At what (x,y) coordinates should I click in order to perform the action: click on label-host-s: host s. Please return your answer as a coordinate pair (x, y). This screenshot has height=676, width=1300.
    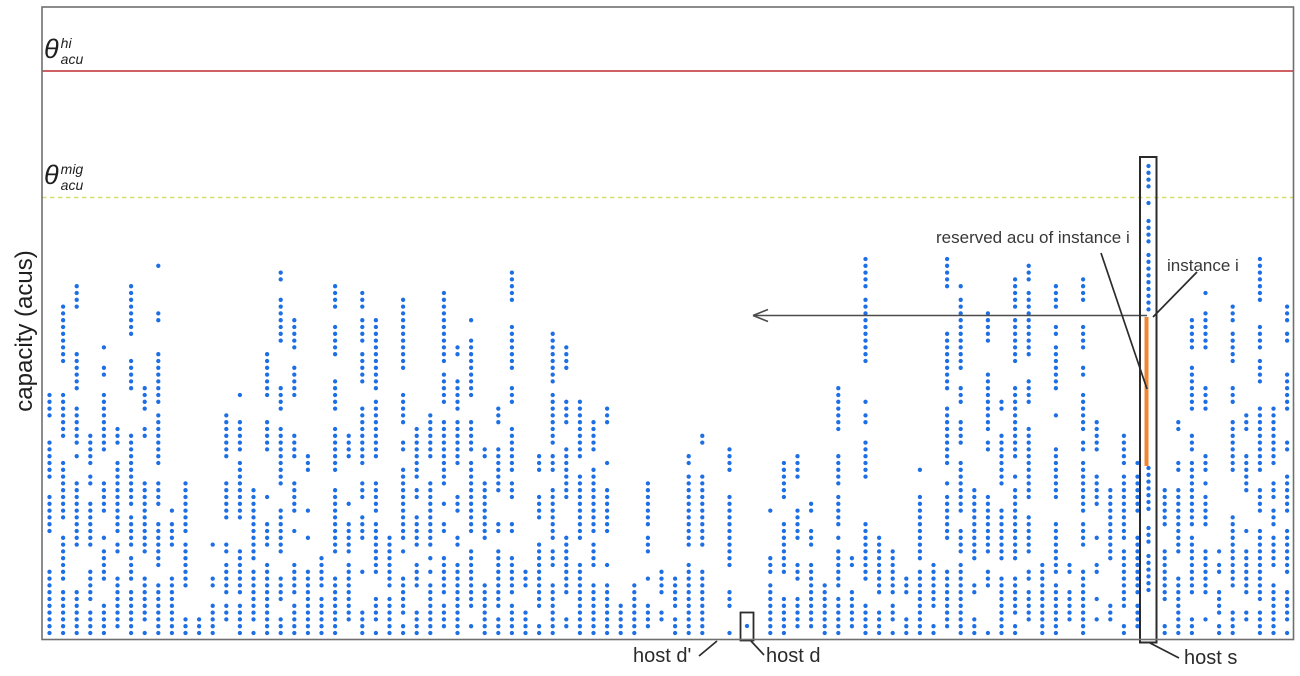
    Looking at the image, I should click on (1211, 658).